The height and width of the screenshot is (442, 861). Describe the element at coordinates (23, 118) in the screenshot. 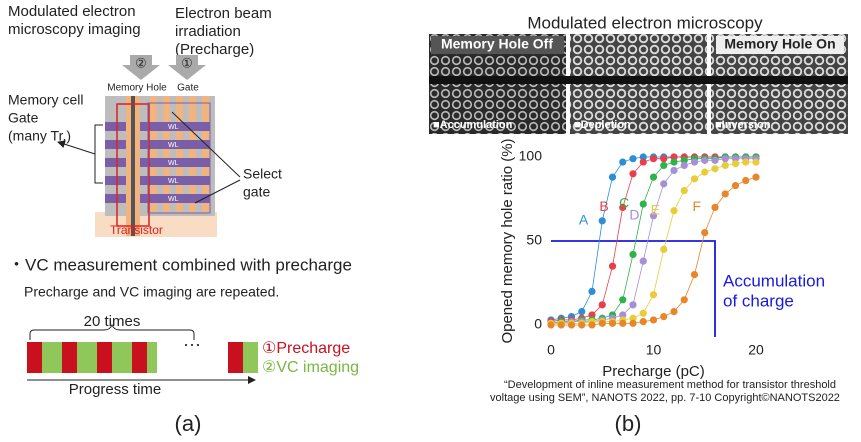

I see `memory-cell-label: Gate` at that location.